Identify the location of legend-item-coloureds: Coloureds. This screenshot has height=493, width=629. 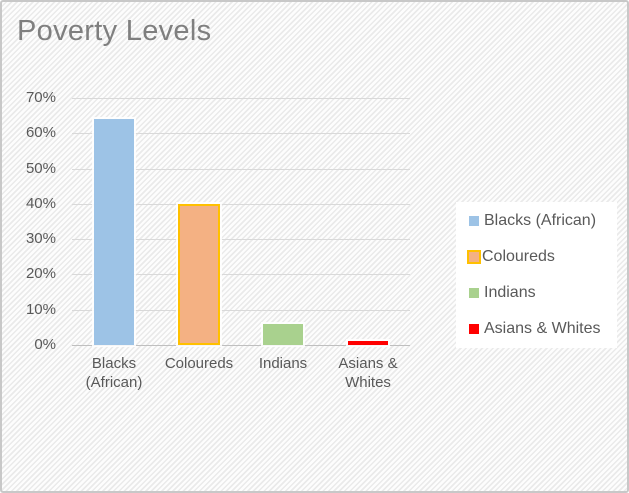
(542, 257).